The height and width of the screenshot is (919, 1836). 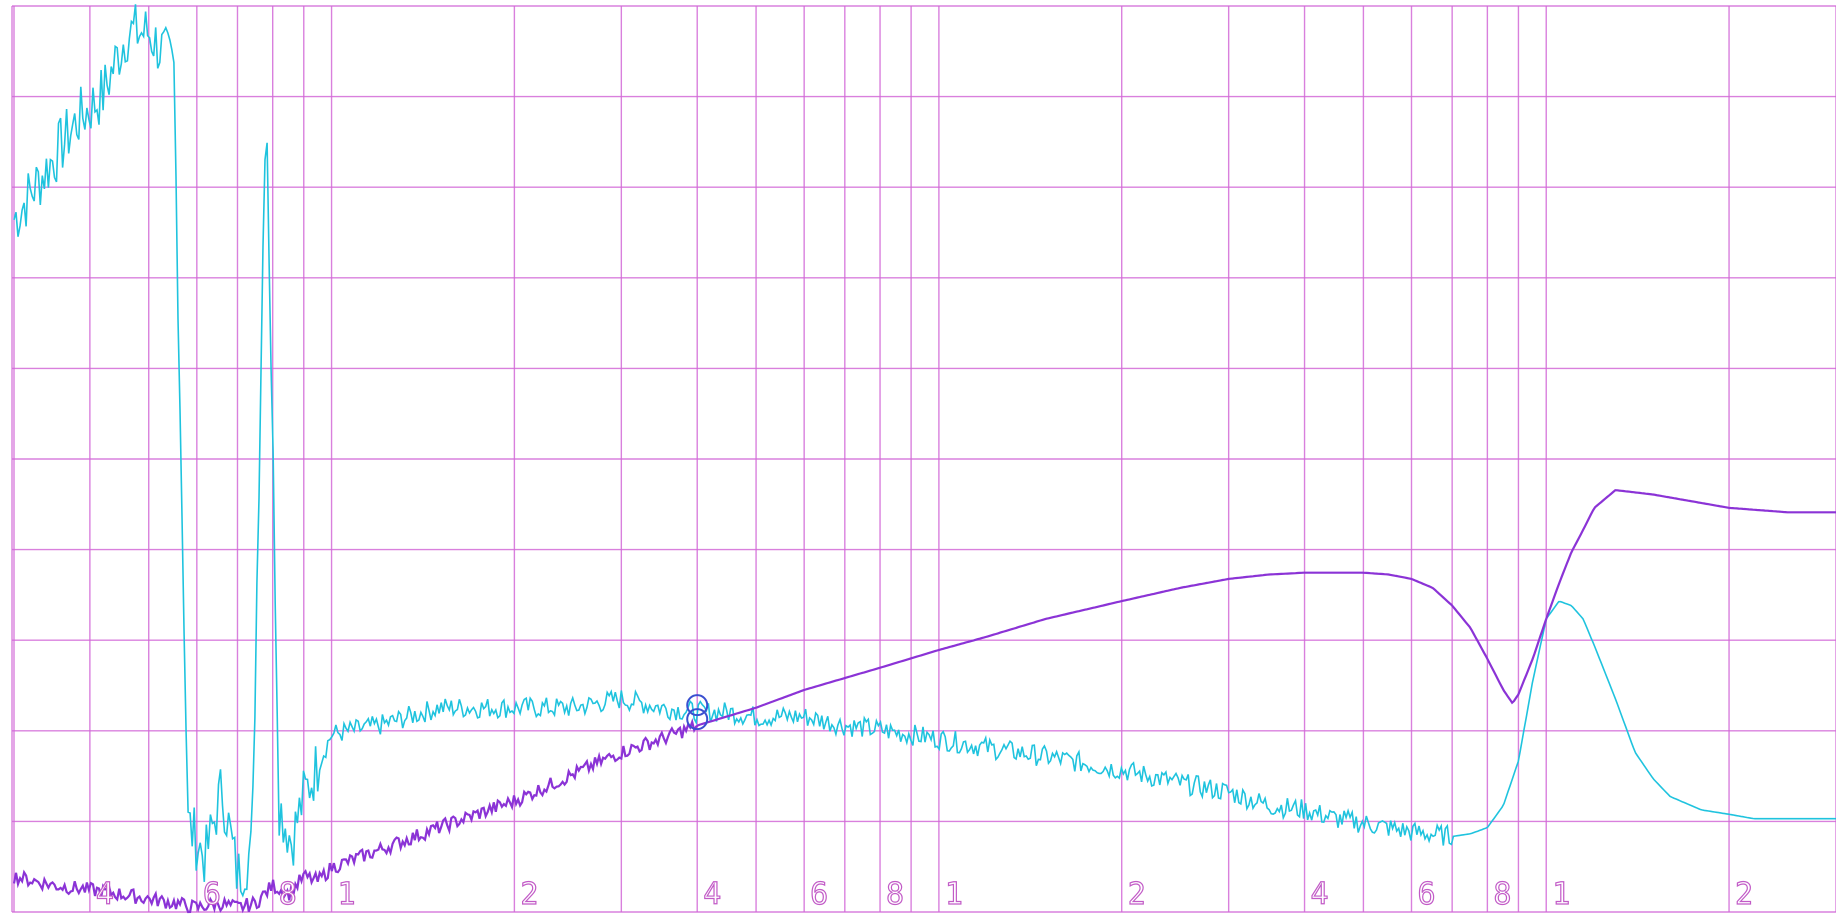 What do you see at coordinates (924, 894) in the screenshot?
I see `x-tick-labels: 4 6 8 1 2 4 6 8 1 2 4 6 8 1 2` at bounding box center [924, 894].